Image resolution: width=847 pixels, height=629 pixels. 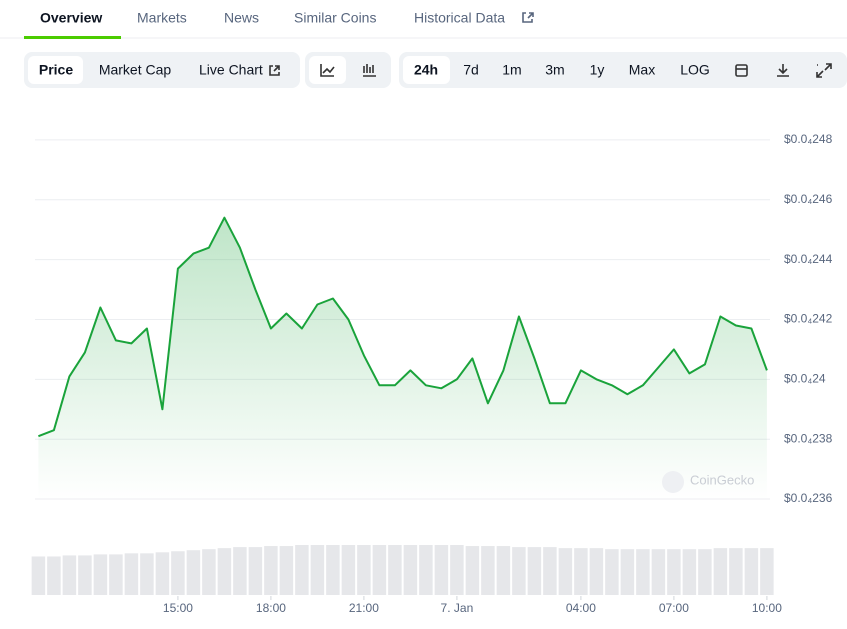 I want to click on icons, so click(x=550, y=45).